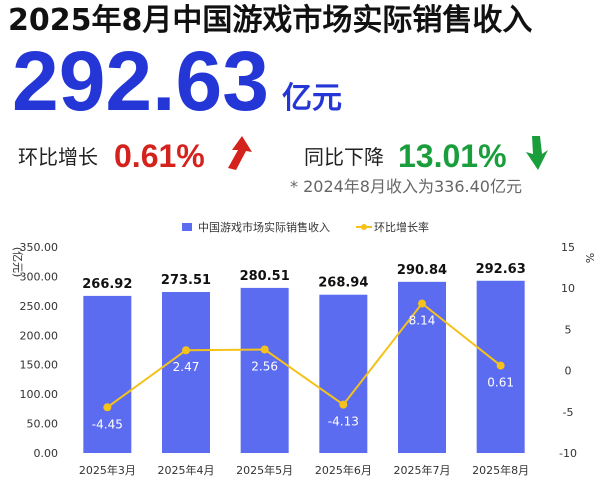  I want to click on y-tick-label: 300.00, so click(39, 276).